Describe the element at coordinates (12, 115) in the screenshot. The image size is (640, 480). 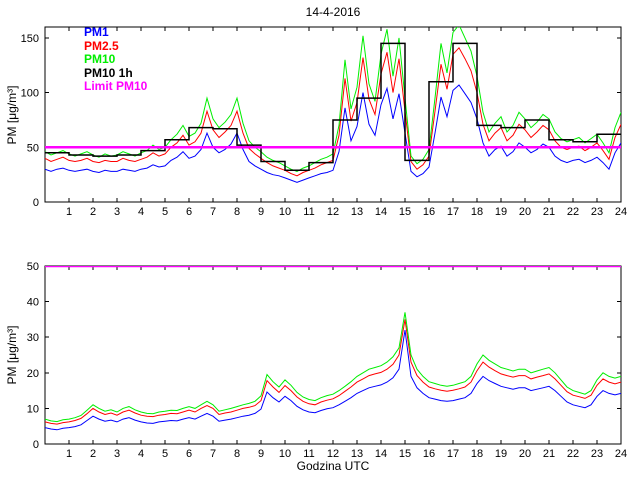
I see `top-y-axis-label: PM [μg/m³]` at that location.